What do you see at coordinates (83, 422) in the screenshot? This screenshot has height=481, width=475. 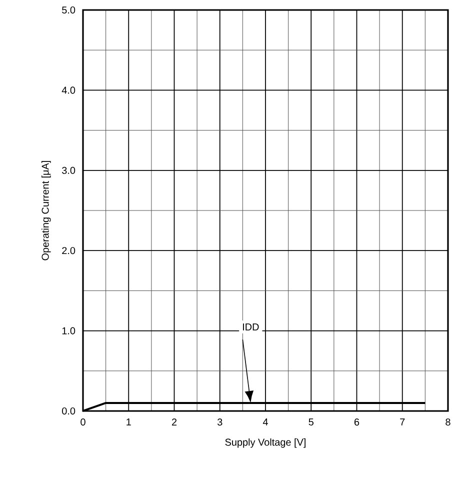 I see `x-tick-label: 0` at bounding box center [83, 422].